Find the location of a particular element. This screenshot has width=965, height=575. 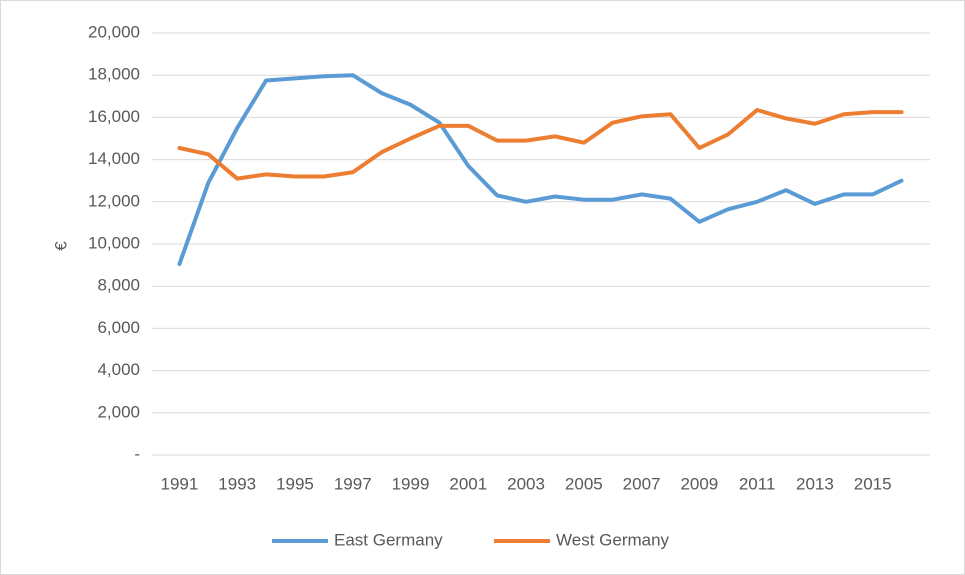

x-tick-label: 1993 is located at coordinates (237, 483).